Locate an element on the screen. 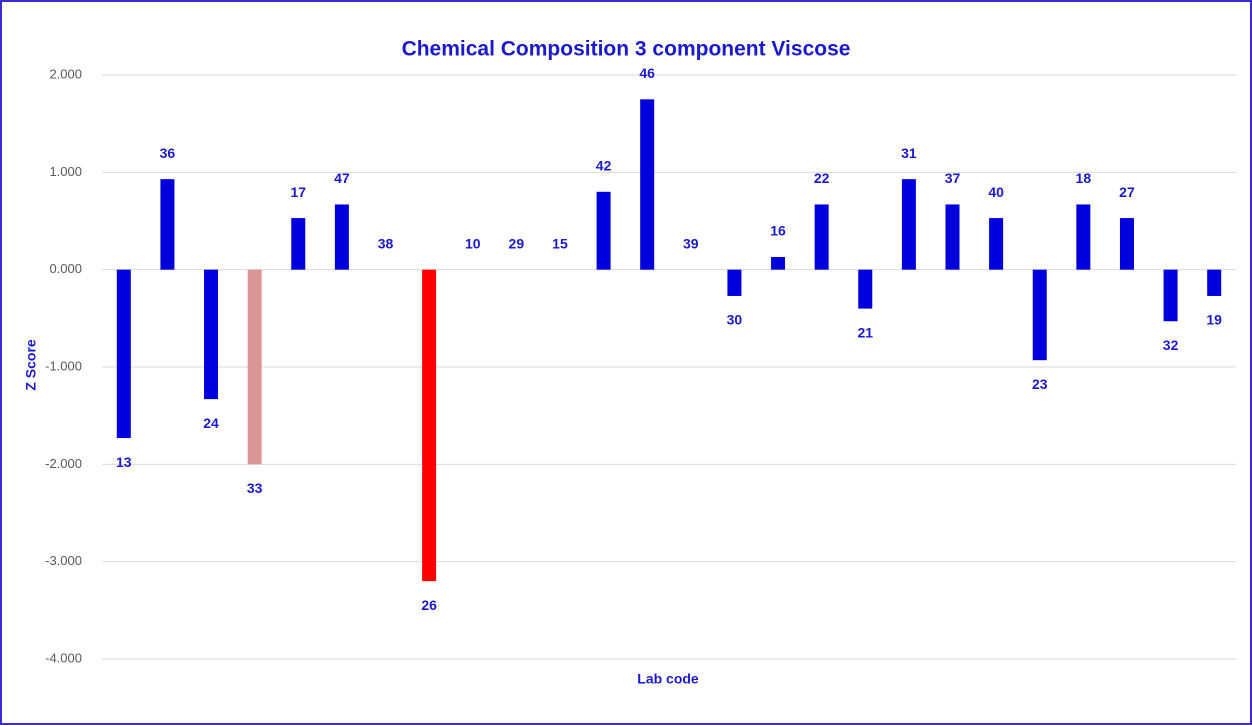  data-label: 10 is located at coordinates (473, 243).